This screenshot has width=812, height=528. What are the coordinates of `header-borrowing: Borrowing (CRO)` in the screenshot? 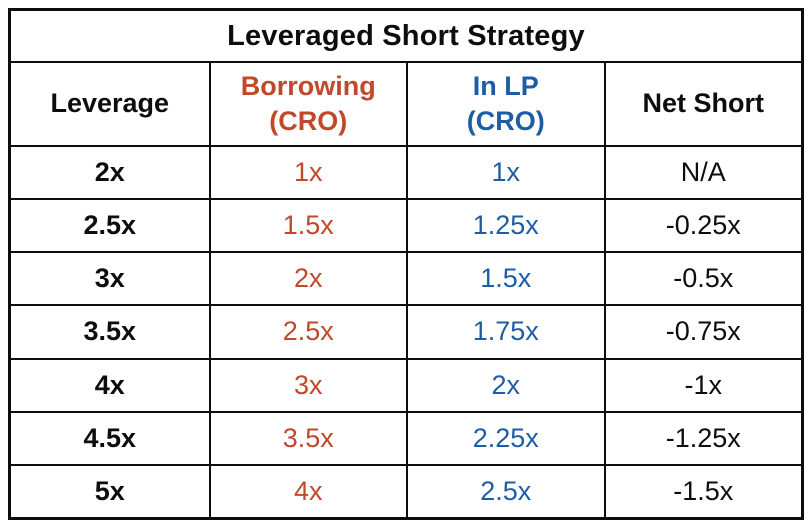 It's located at (307, 103).